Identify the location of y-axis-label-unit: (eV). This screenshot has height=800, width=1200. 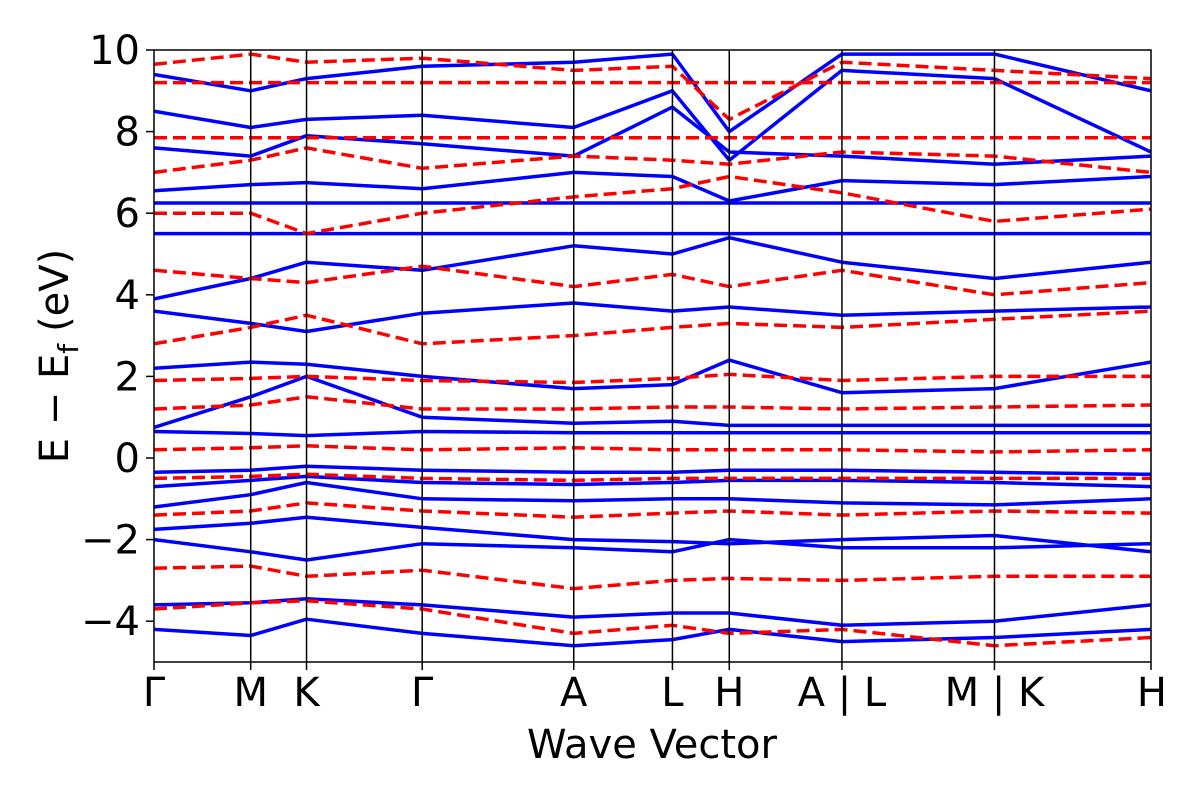
(55, 290).